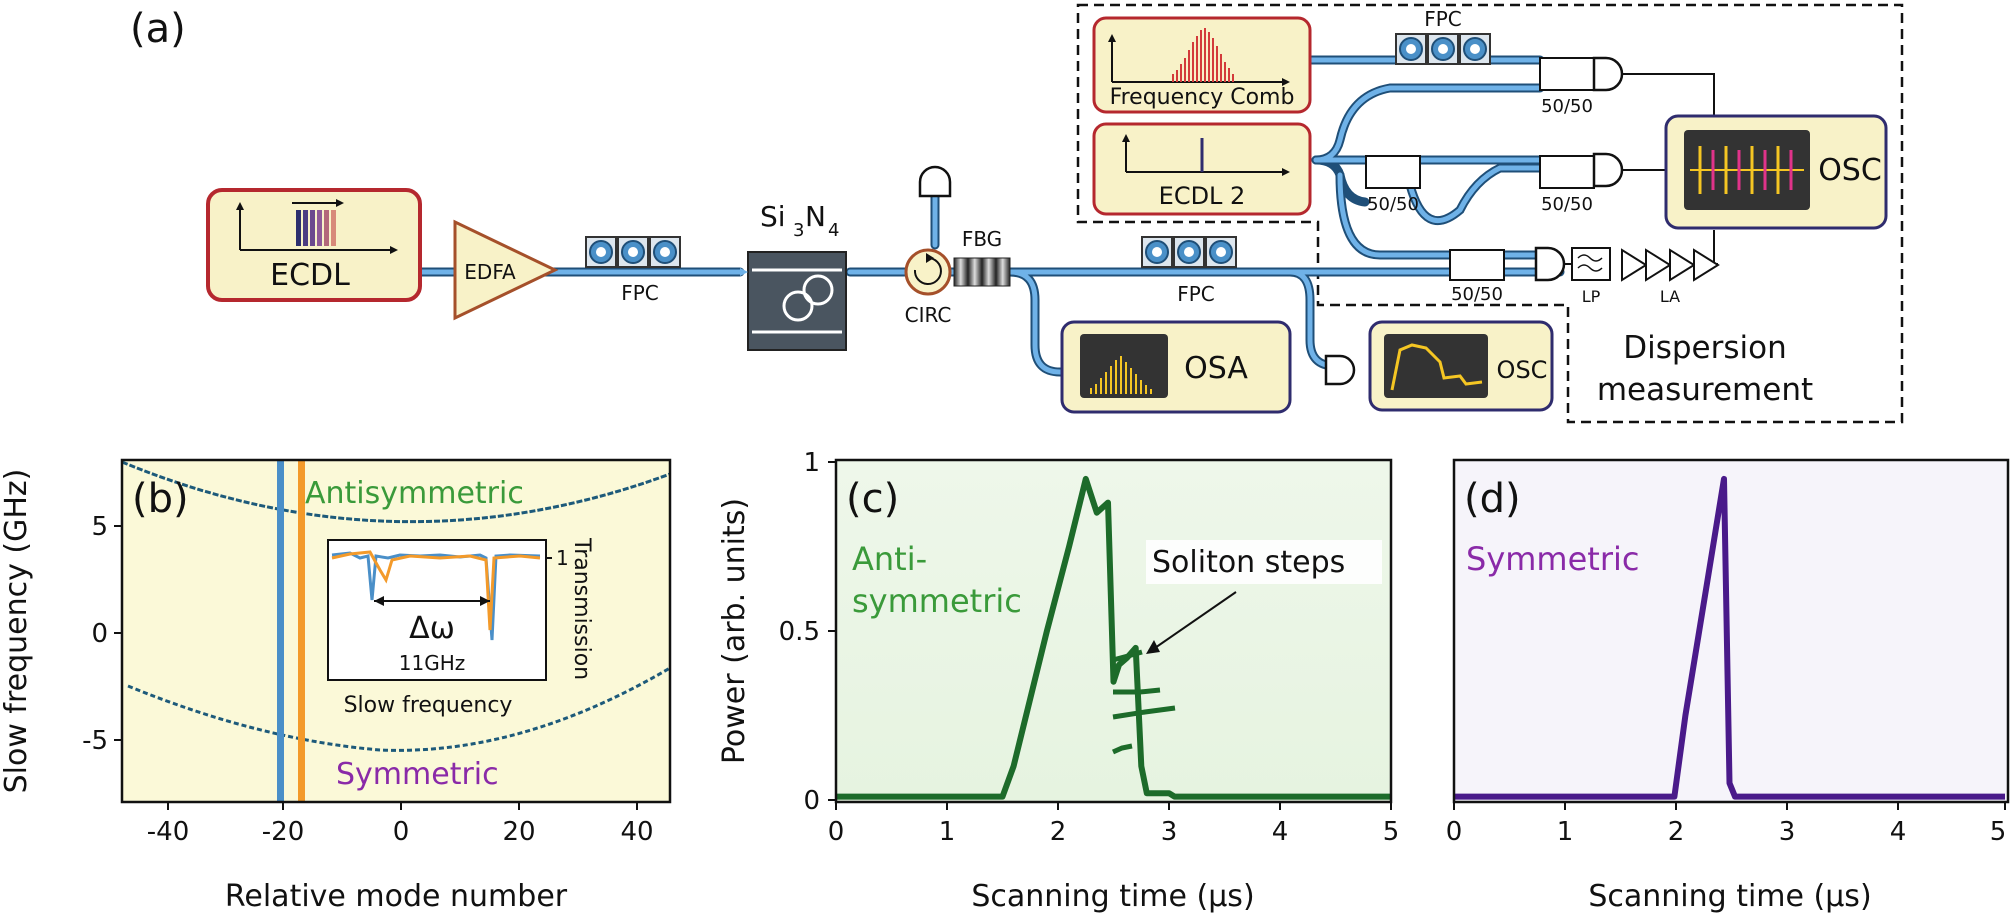 Image resolution: width=2016 pixels, height=917 pixels. I want to click on la-label: LA, so click(1670, 296).